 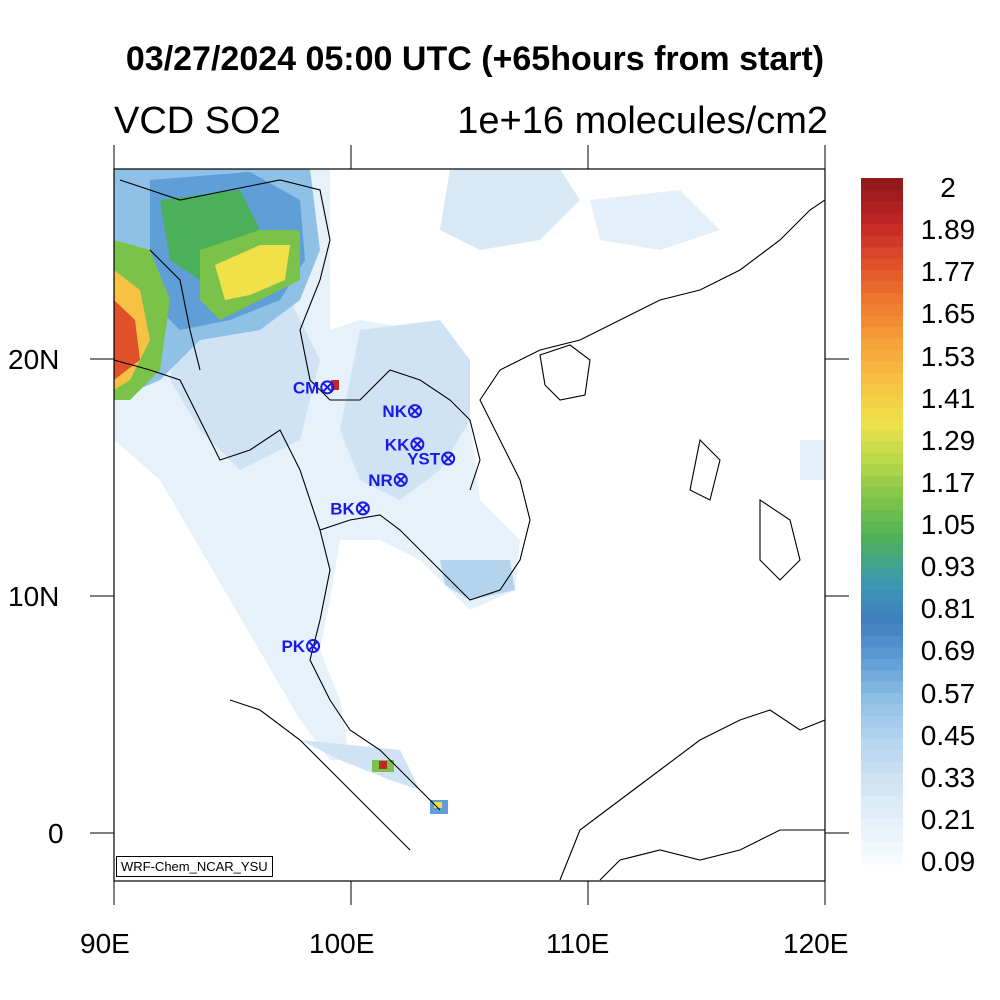 I want to click on colorbar-label: 0.69, so click(x=948, y=651).